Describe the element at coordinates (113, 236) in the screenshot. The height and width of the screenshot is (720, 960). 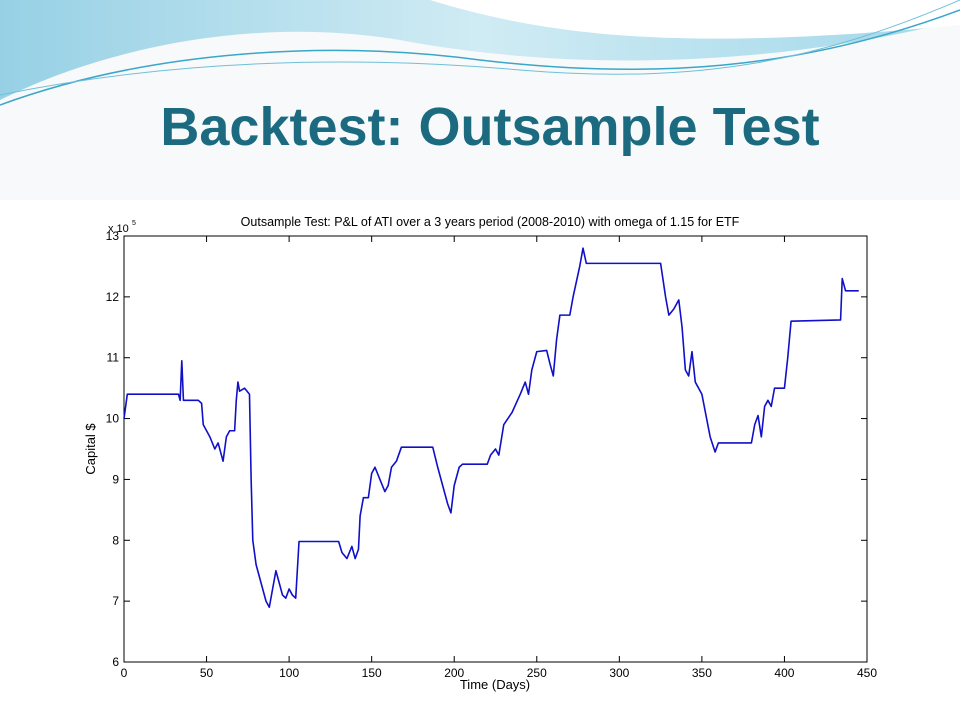
I see `y-tick-label: 13` at that location.